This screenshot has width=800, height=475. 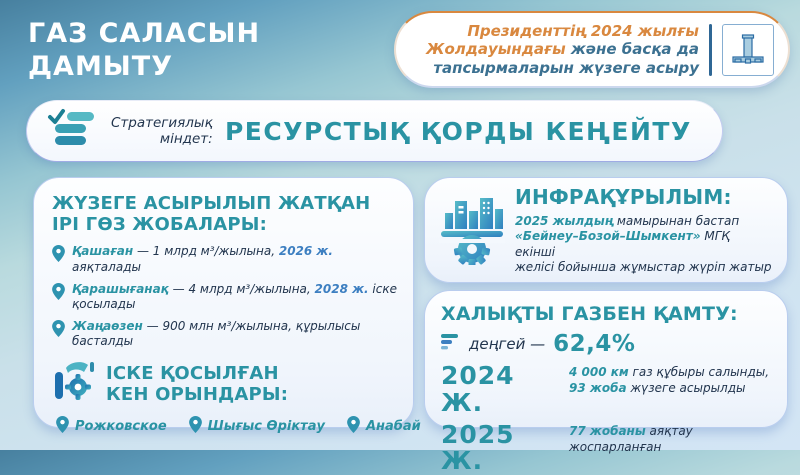 What do you see at coordinates (111, 426) in the screenshot?
I see `list-item: Рожковское` at bounding box center [111, 426].